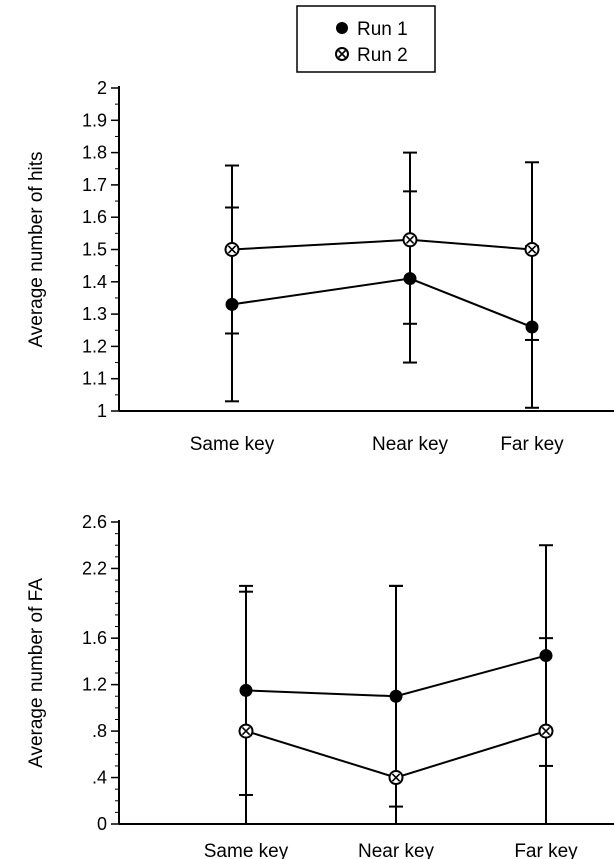 This screenshot has width=614, height=859. What do you see at coordinates (94, 250) in the screenshot?
I see `y-tick-label: 1.5` at bounding box center [94, 250].